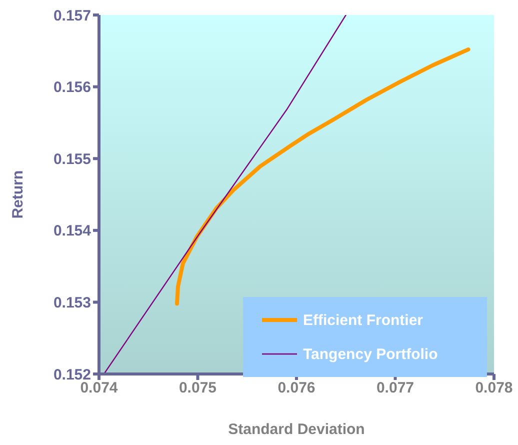 The image size is (518, 445). What do you see at coordinates (297, 388) in the screenshot?
I see `x-tick-label: 0.076` at bounding box center [297, 388].